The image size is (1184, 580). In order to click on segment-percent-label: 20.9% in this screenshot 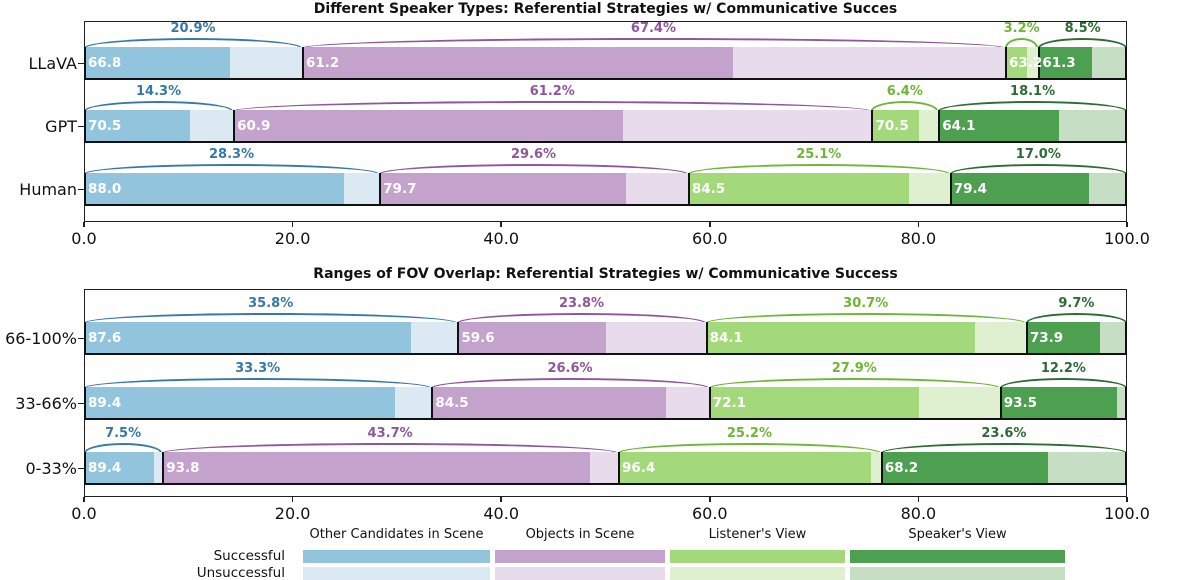, I will do `click(193, 28)`.